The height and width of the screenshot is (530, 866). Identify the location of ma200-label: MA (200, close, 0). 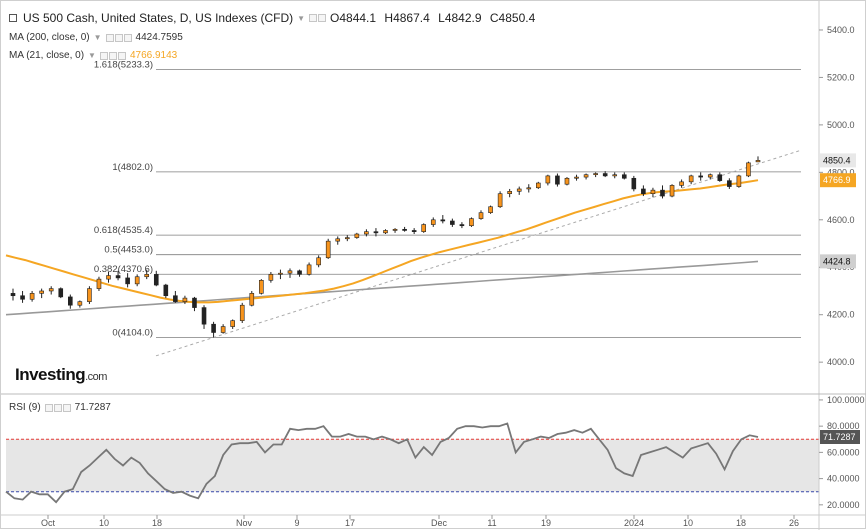
(49, 37).